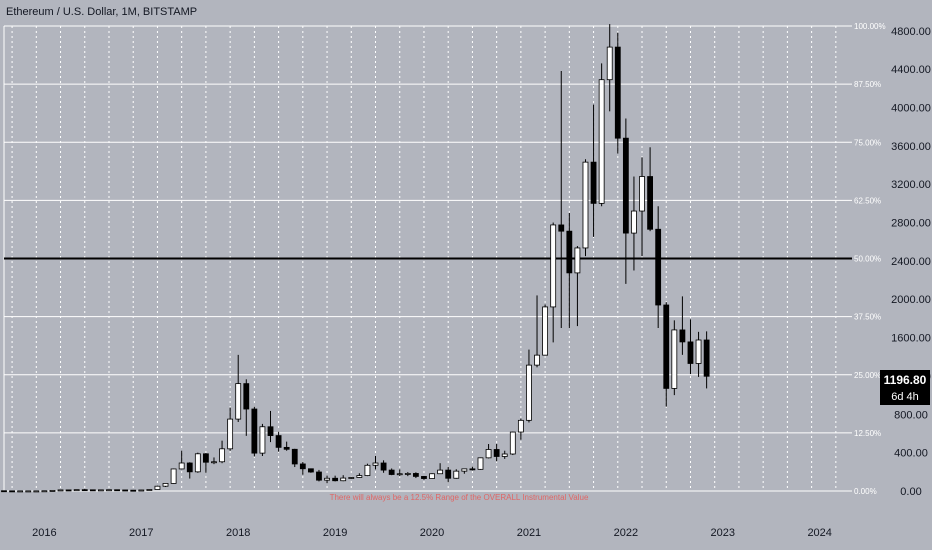 Image resolution: width=932 pixels, height=550 pixels. What do you see at coordinates (867, 84) in the screenshot?
I see `fib-label: 87.50%` at bounding box center [867, 84].